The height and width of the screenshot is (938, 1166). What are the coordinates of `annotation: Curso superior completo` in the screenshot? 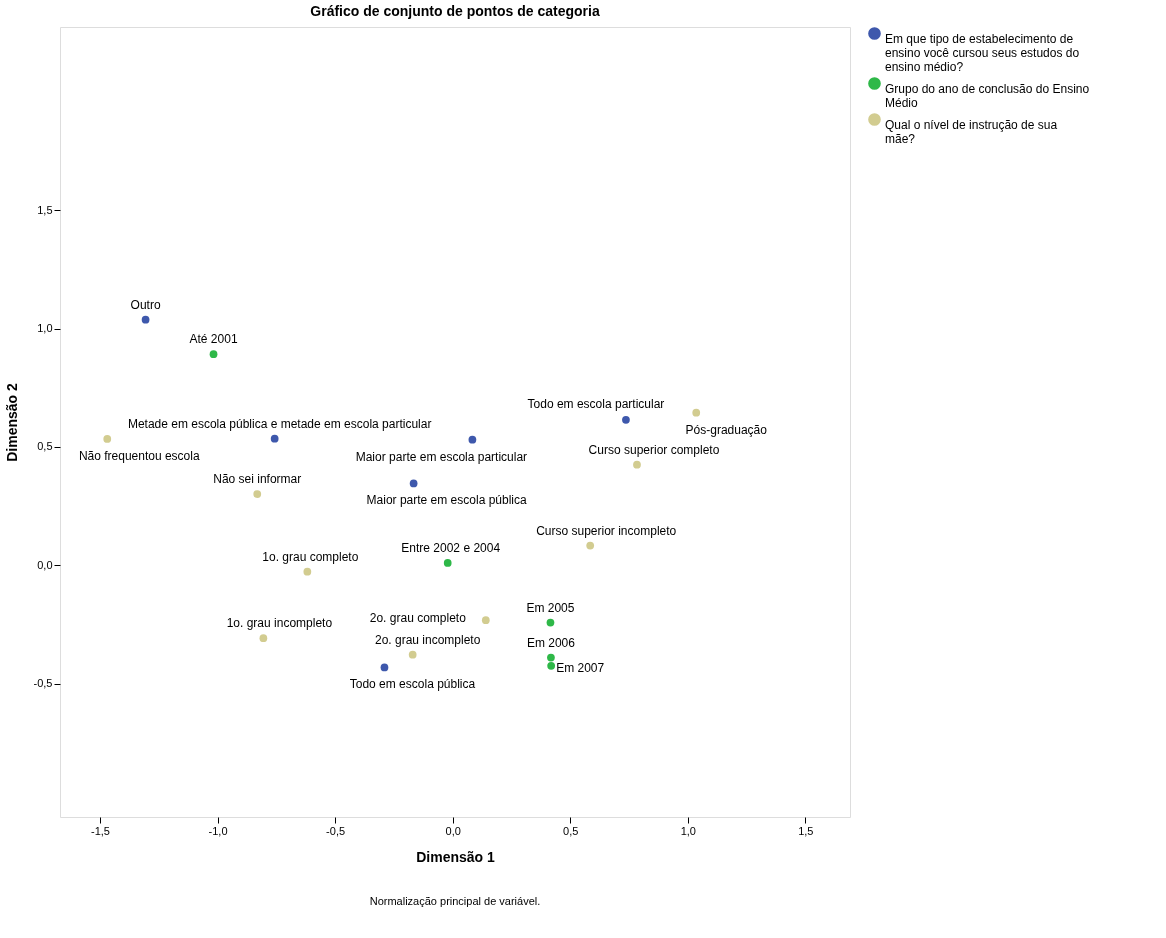 It's located at (654, 449).